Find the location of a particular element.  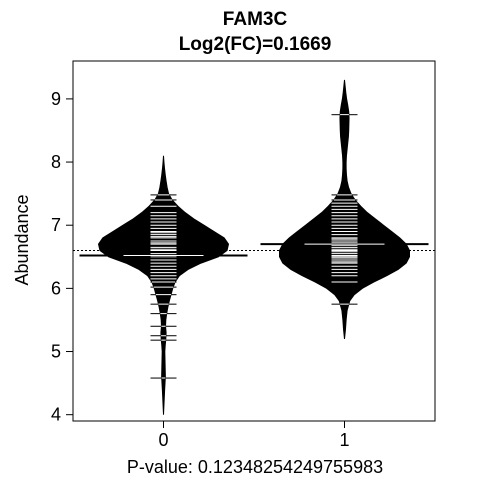

y-tick-label: 8 is located at coordinates (56, 162).